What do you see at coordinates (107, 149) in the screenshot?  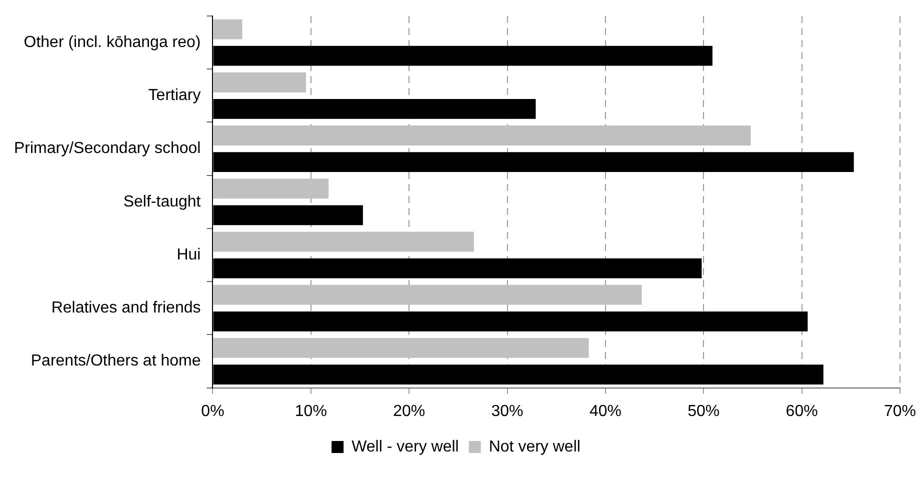 I see `y-tick-label: Primary/Secondary school` at bounding box center [107, 149].